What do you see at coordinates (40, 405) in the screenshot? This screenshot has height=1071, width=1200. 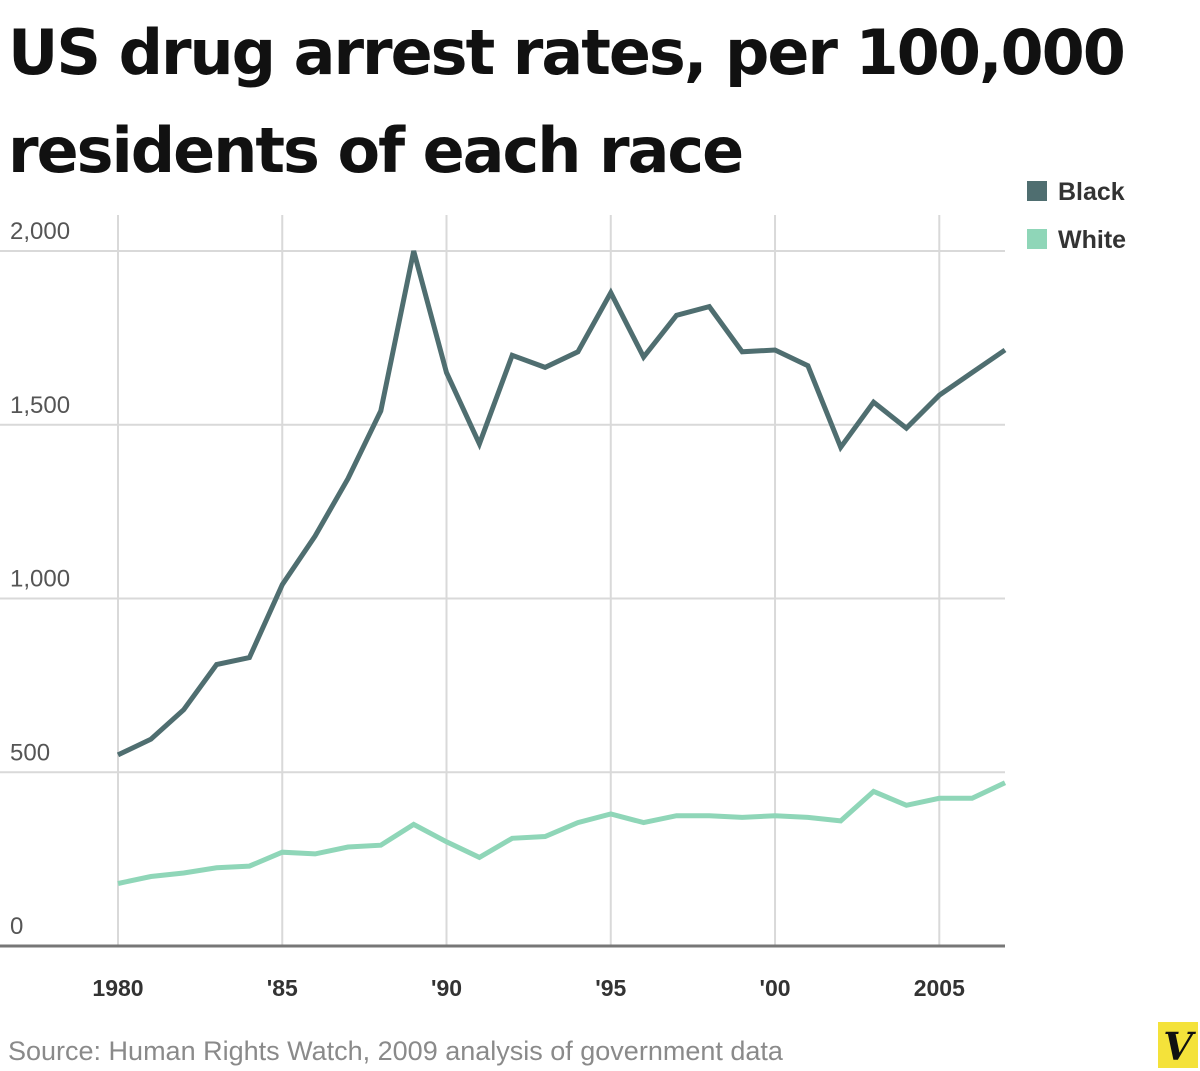 I see `y-tick-label: 1,500` at bounding box center [40, 405].